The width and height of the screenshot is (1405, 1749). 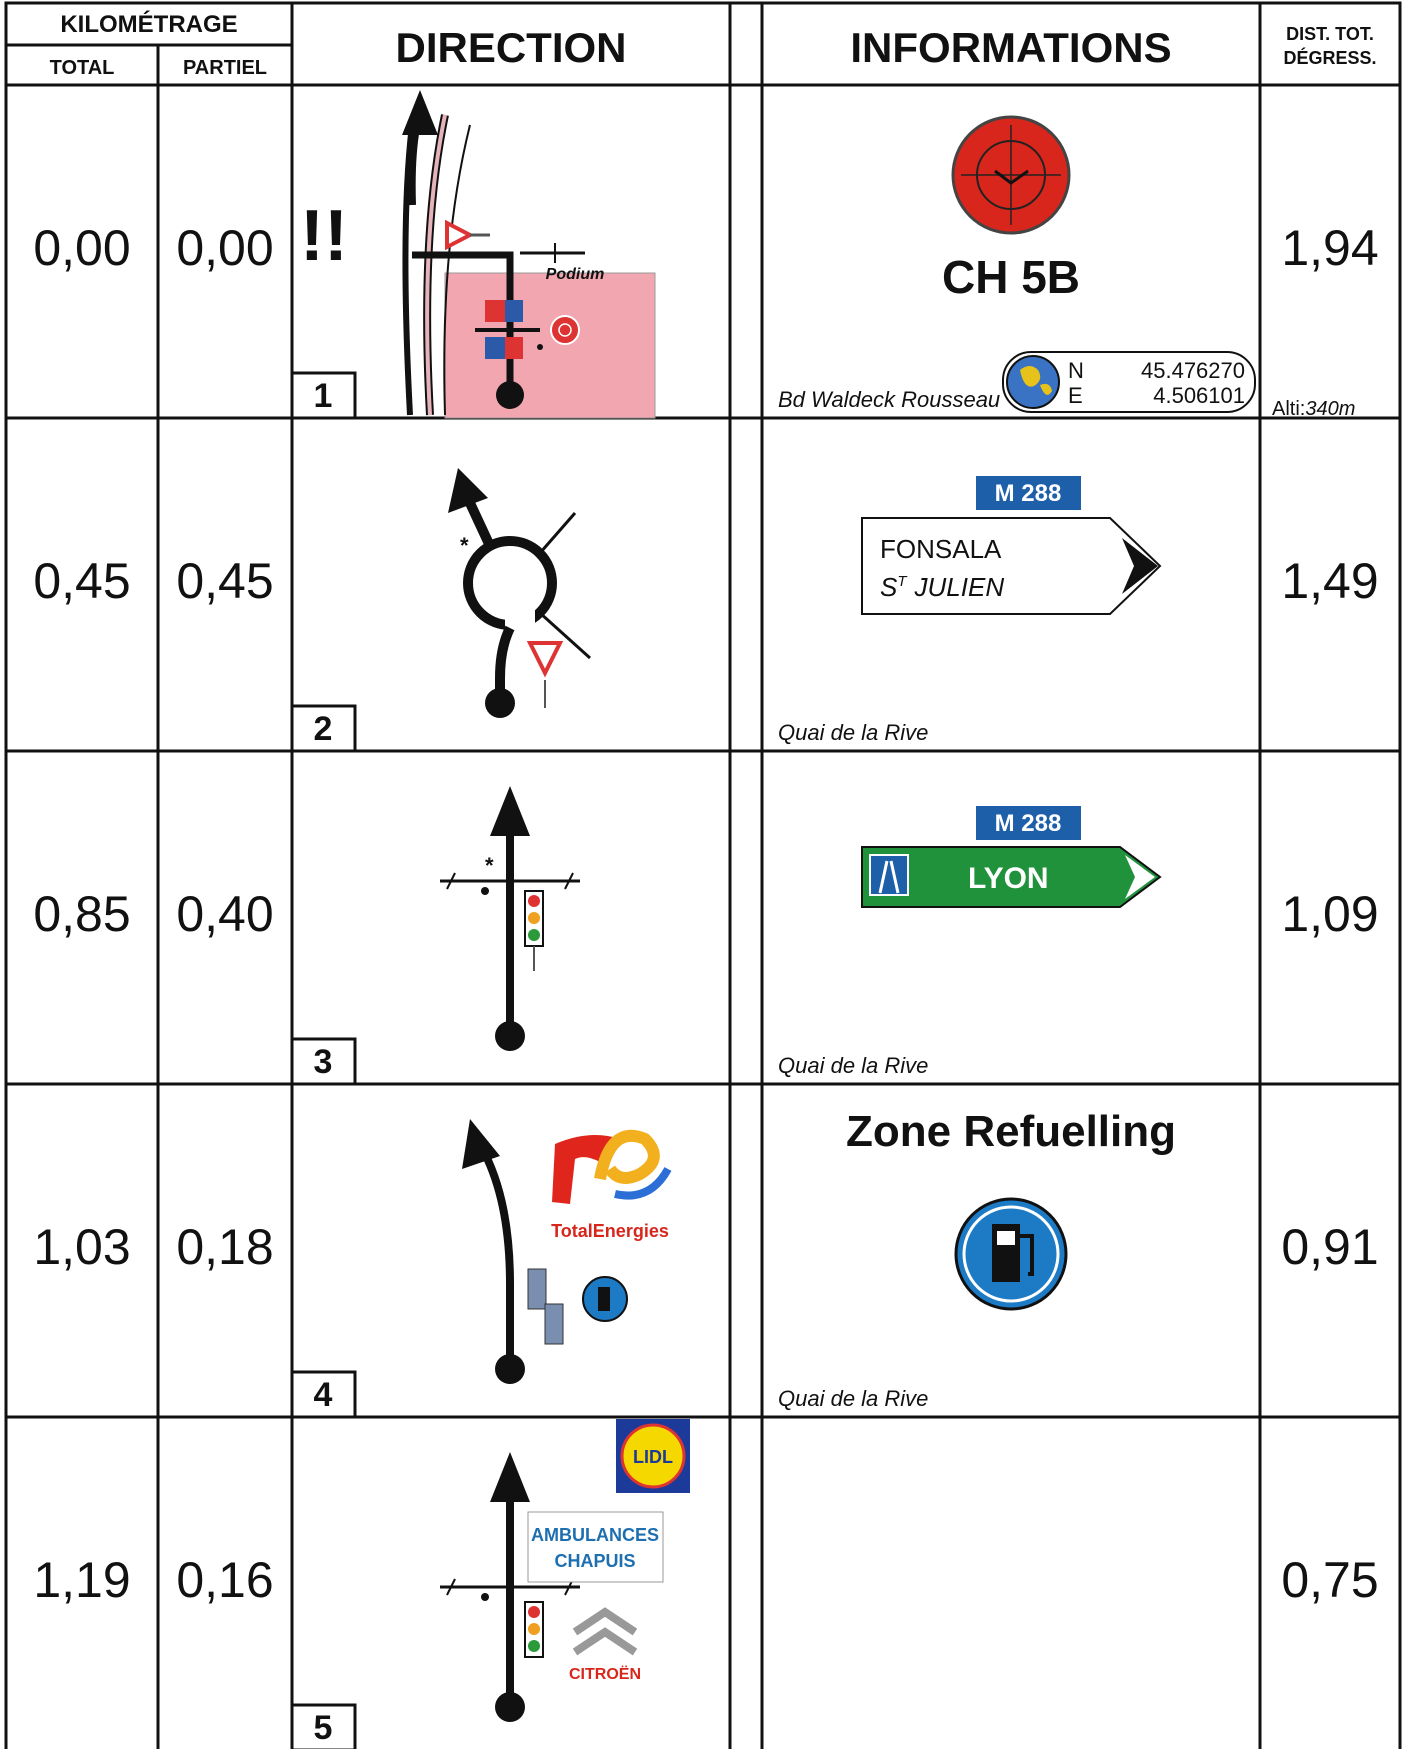 I want to click on row-number: 2, so click(x=323, y=729).